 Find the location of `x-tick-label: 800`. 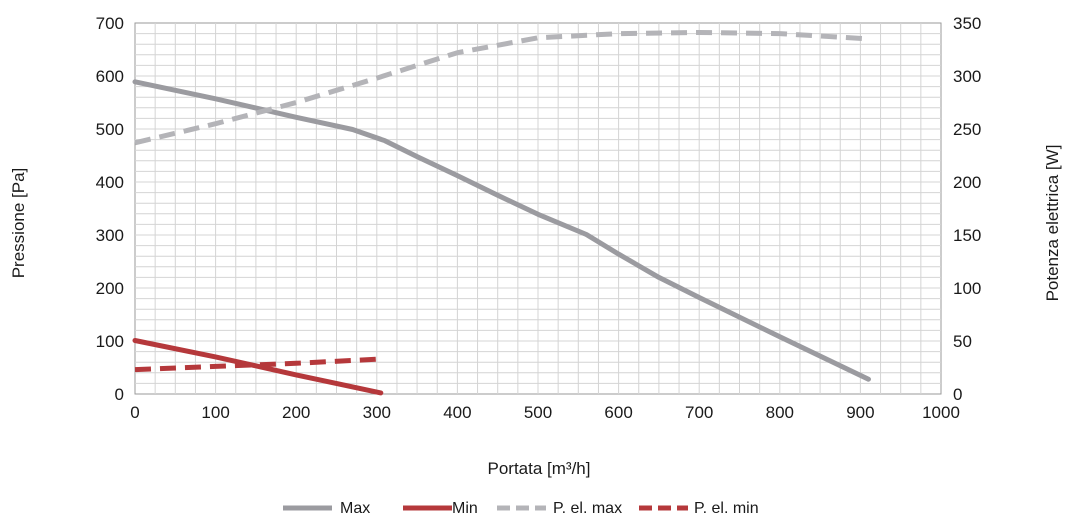

x-tick-label: 800 is located at coordinates (780, 412).